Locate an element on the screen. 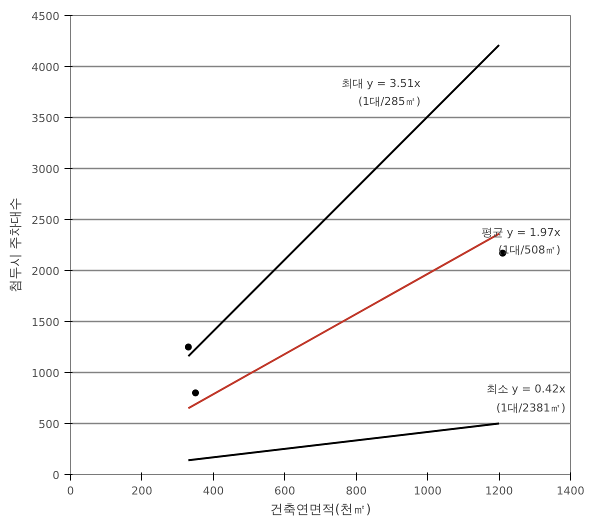  annotation: 최대 y = 3.51x is located at coordinates (381, 83).